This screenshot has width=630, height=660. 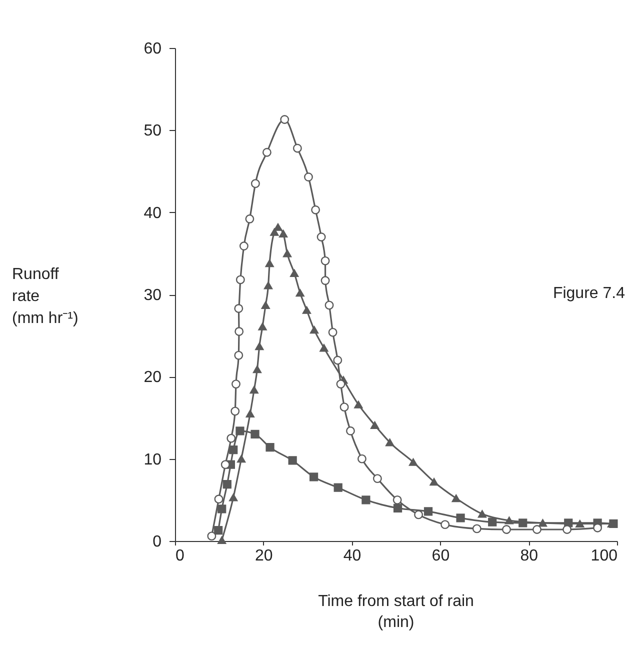 I want to click on y-tick-label: 40, so click(x=153, y=213).